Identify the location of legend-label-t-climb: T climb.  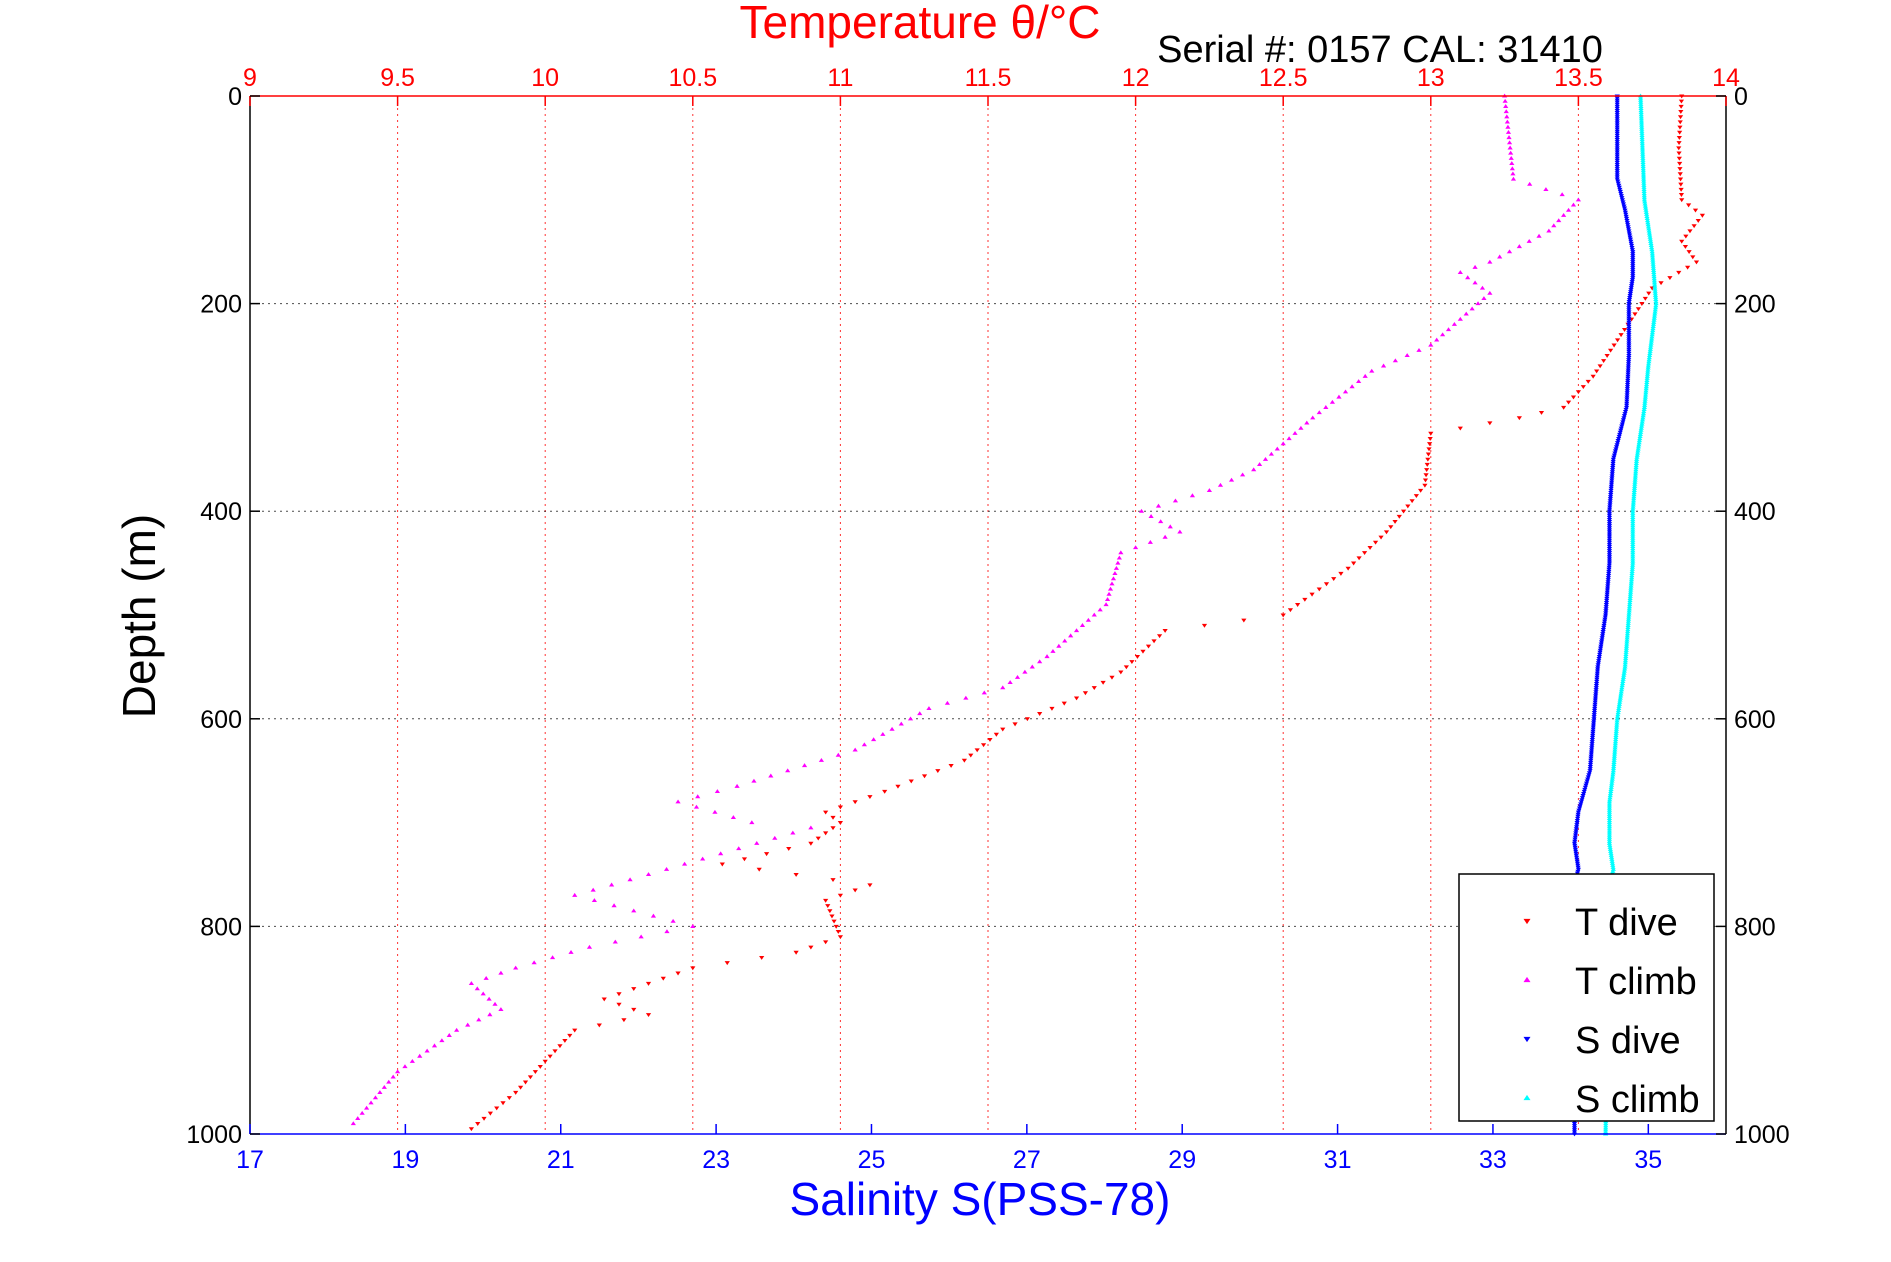
(1636, 982).